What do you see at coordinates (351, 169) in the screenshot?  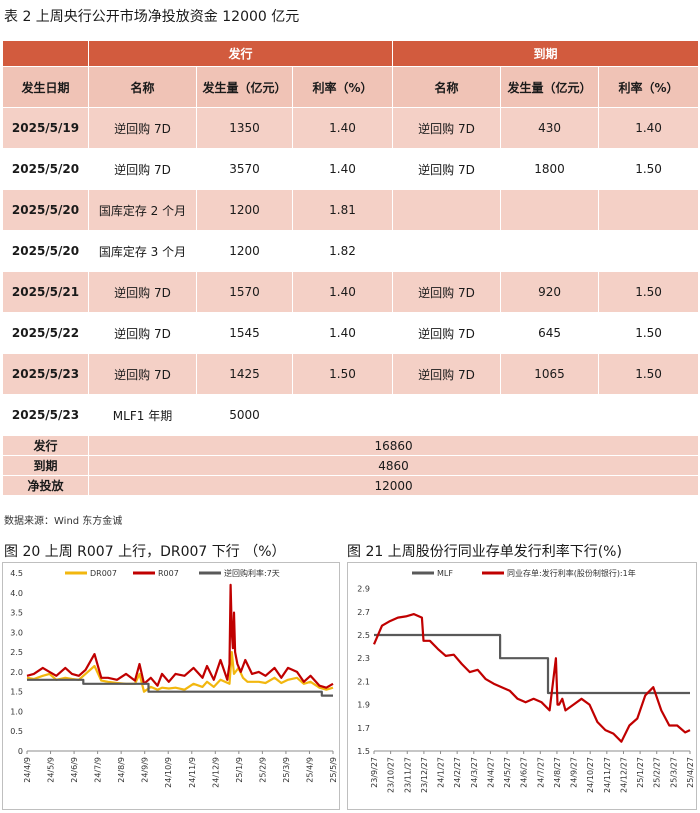 I see `table-row: 2025/5/20 逆回购 7D 3570 1.40 逆回购 7D 1800 1.50` at bounding box center [351, 169].